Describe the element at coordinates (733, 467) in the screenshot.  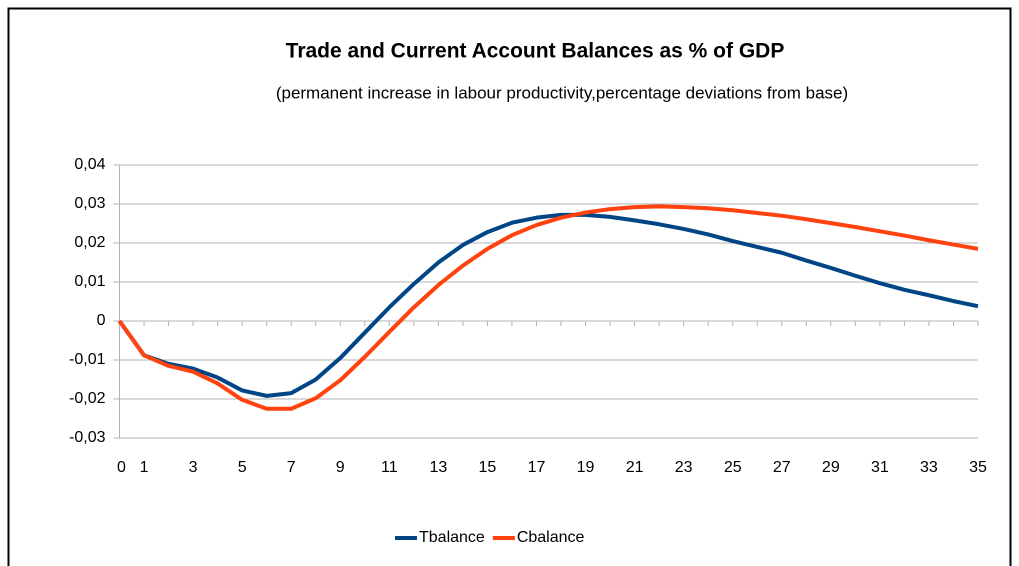
I see `x-tick-label: 25` at that location.